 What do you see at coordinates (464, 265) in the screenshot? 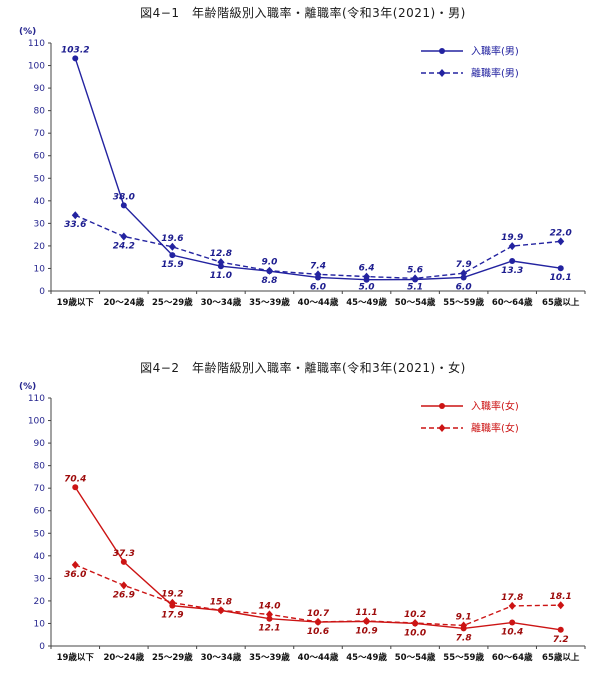
I see `data-label: 7.9` at bounding box center [464, 265].